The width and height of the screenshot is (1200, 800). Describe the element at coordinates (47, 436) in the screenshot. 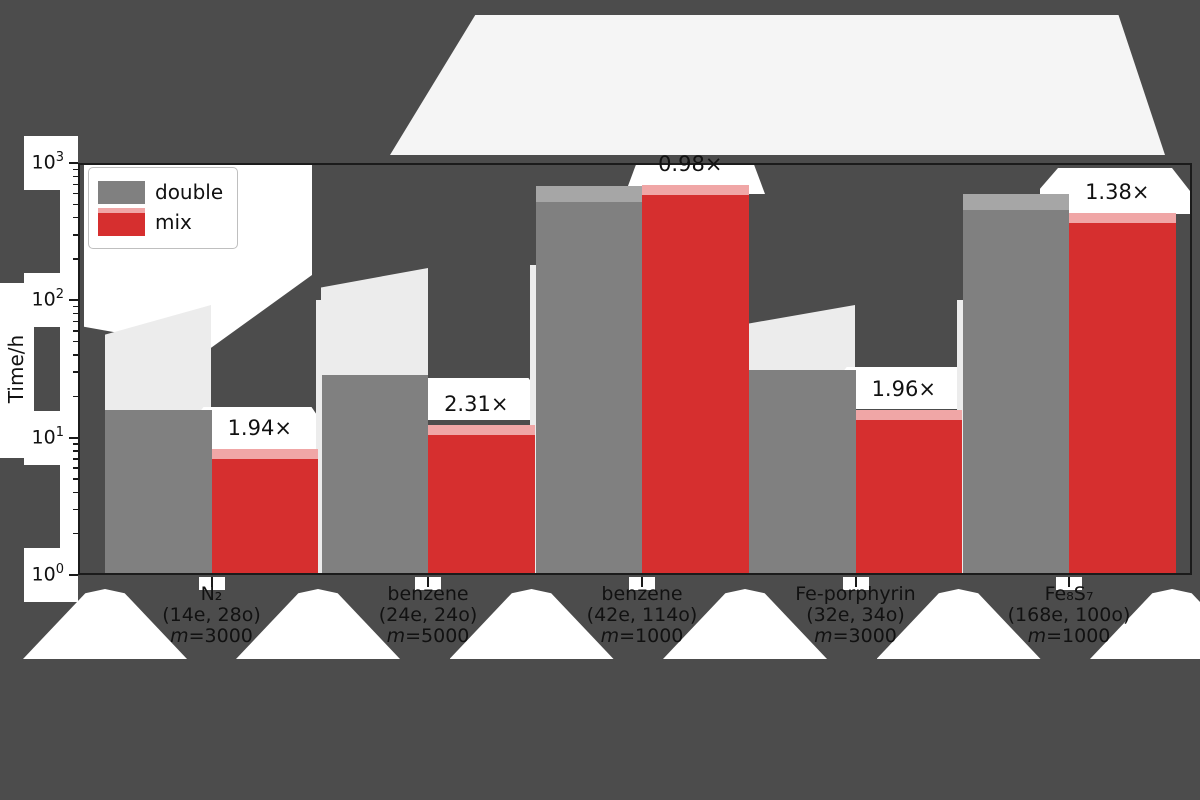

I see `y-tick-label-2: 101` at that location.